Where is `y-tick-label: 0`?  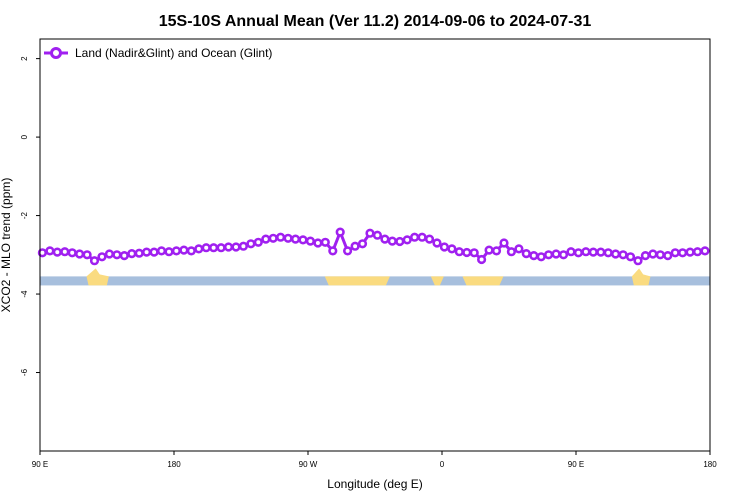 y-tick-label: 0 is located at coordinates (24, 136).